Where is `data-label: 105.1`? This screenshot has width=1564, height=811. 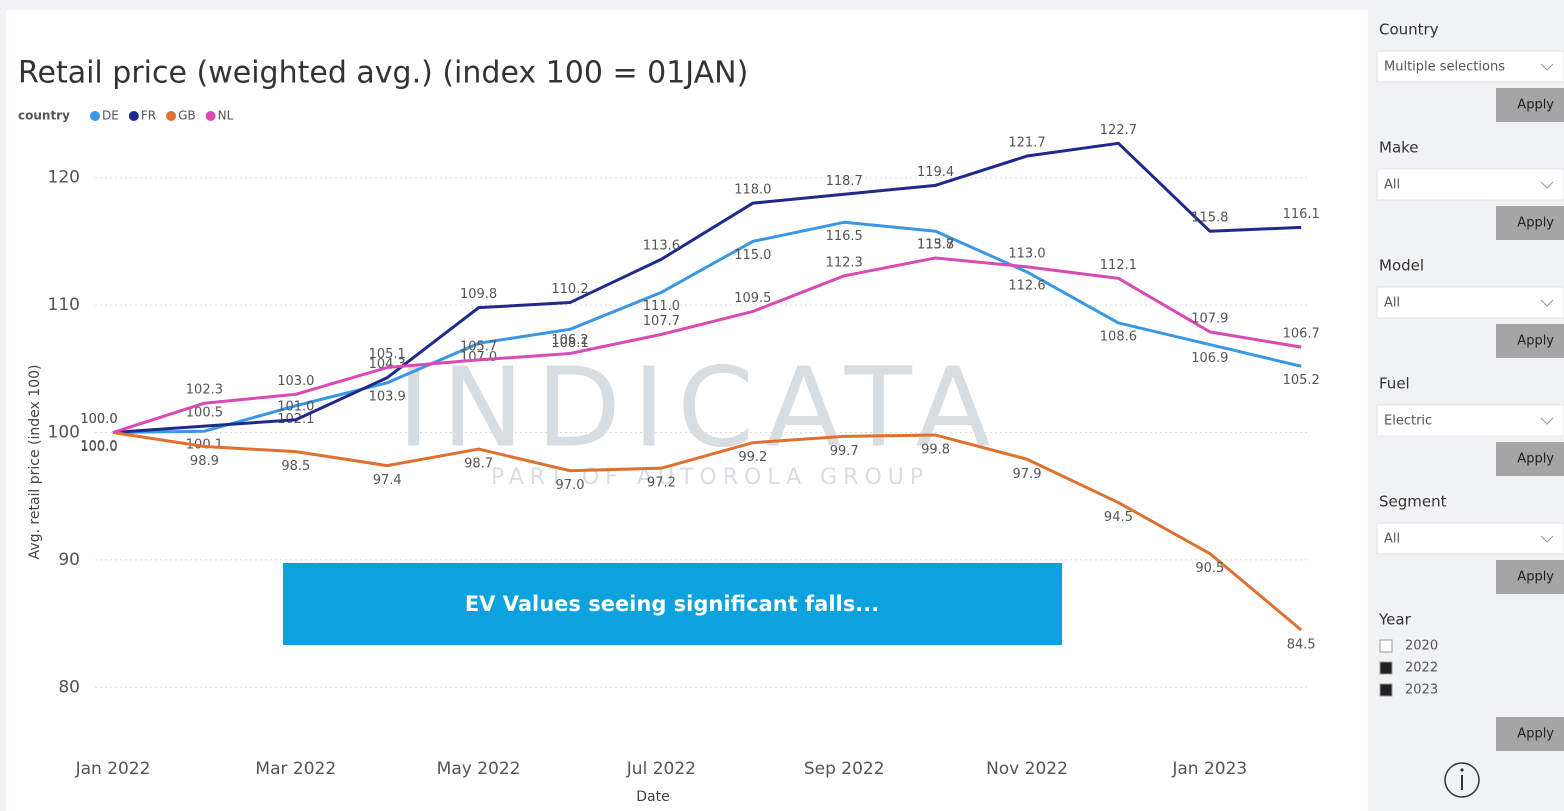
data-label: 105.1 is located at coordinates (387, 354).